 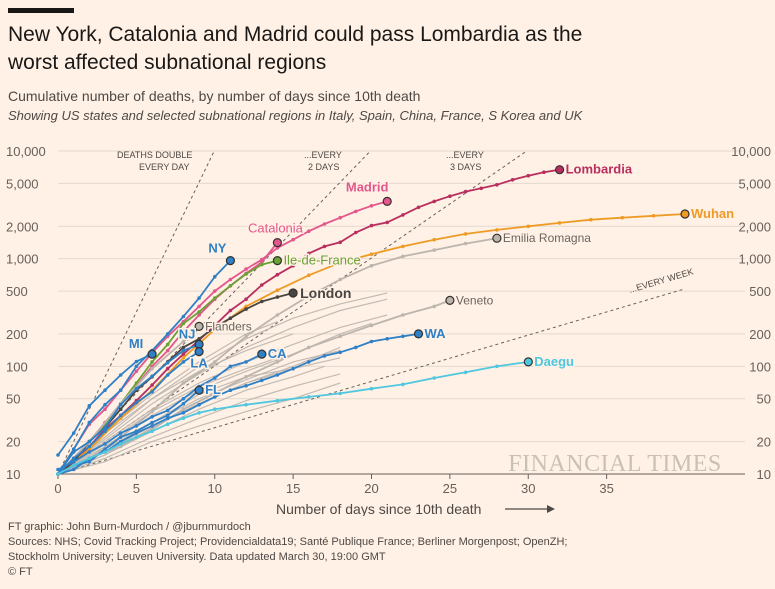 What do you see at coordinates (17, 366) in the screenshot?
I see `y-tick-label-left: 100` at bounding box center [17, 366].